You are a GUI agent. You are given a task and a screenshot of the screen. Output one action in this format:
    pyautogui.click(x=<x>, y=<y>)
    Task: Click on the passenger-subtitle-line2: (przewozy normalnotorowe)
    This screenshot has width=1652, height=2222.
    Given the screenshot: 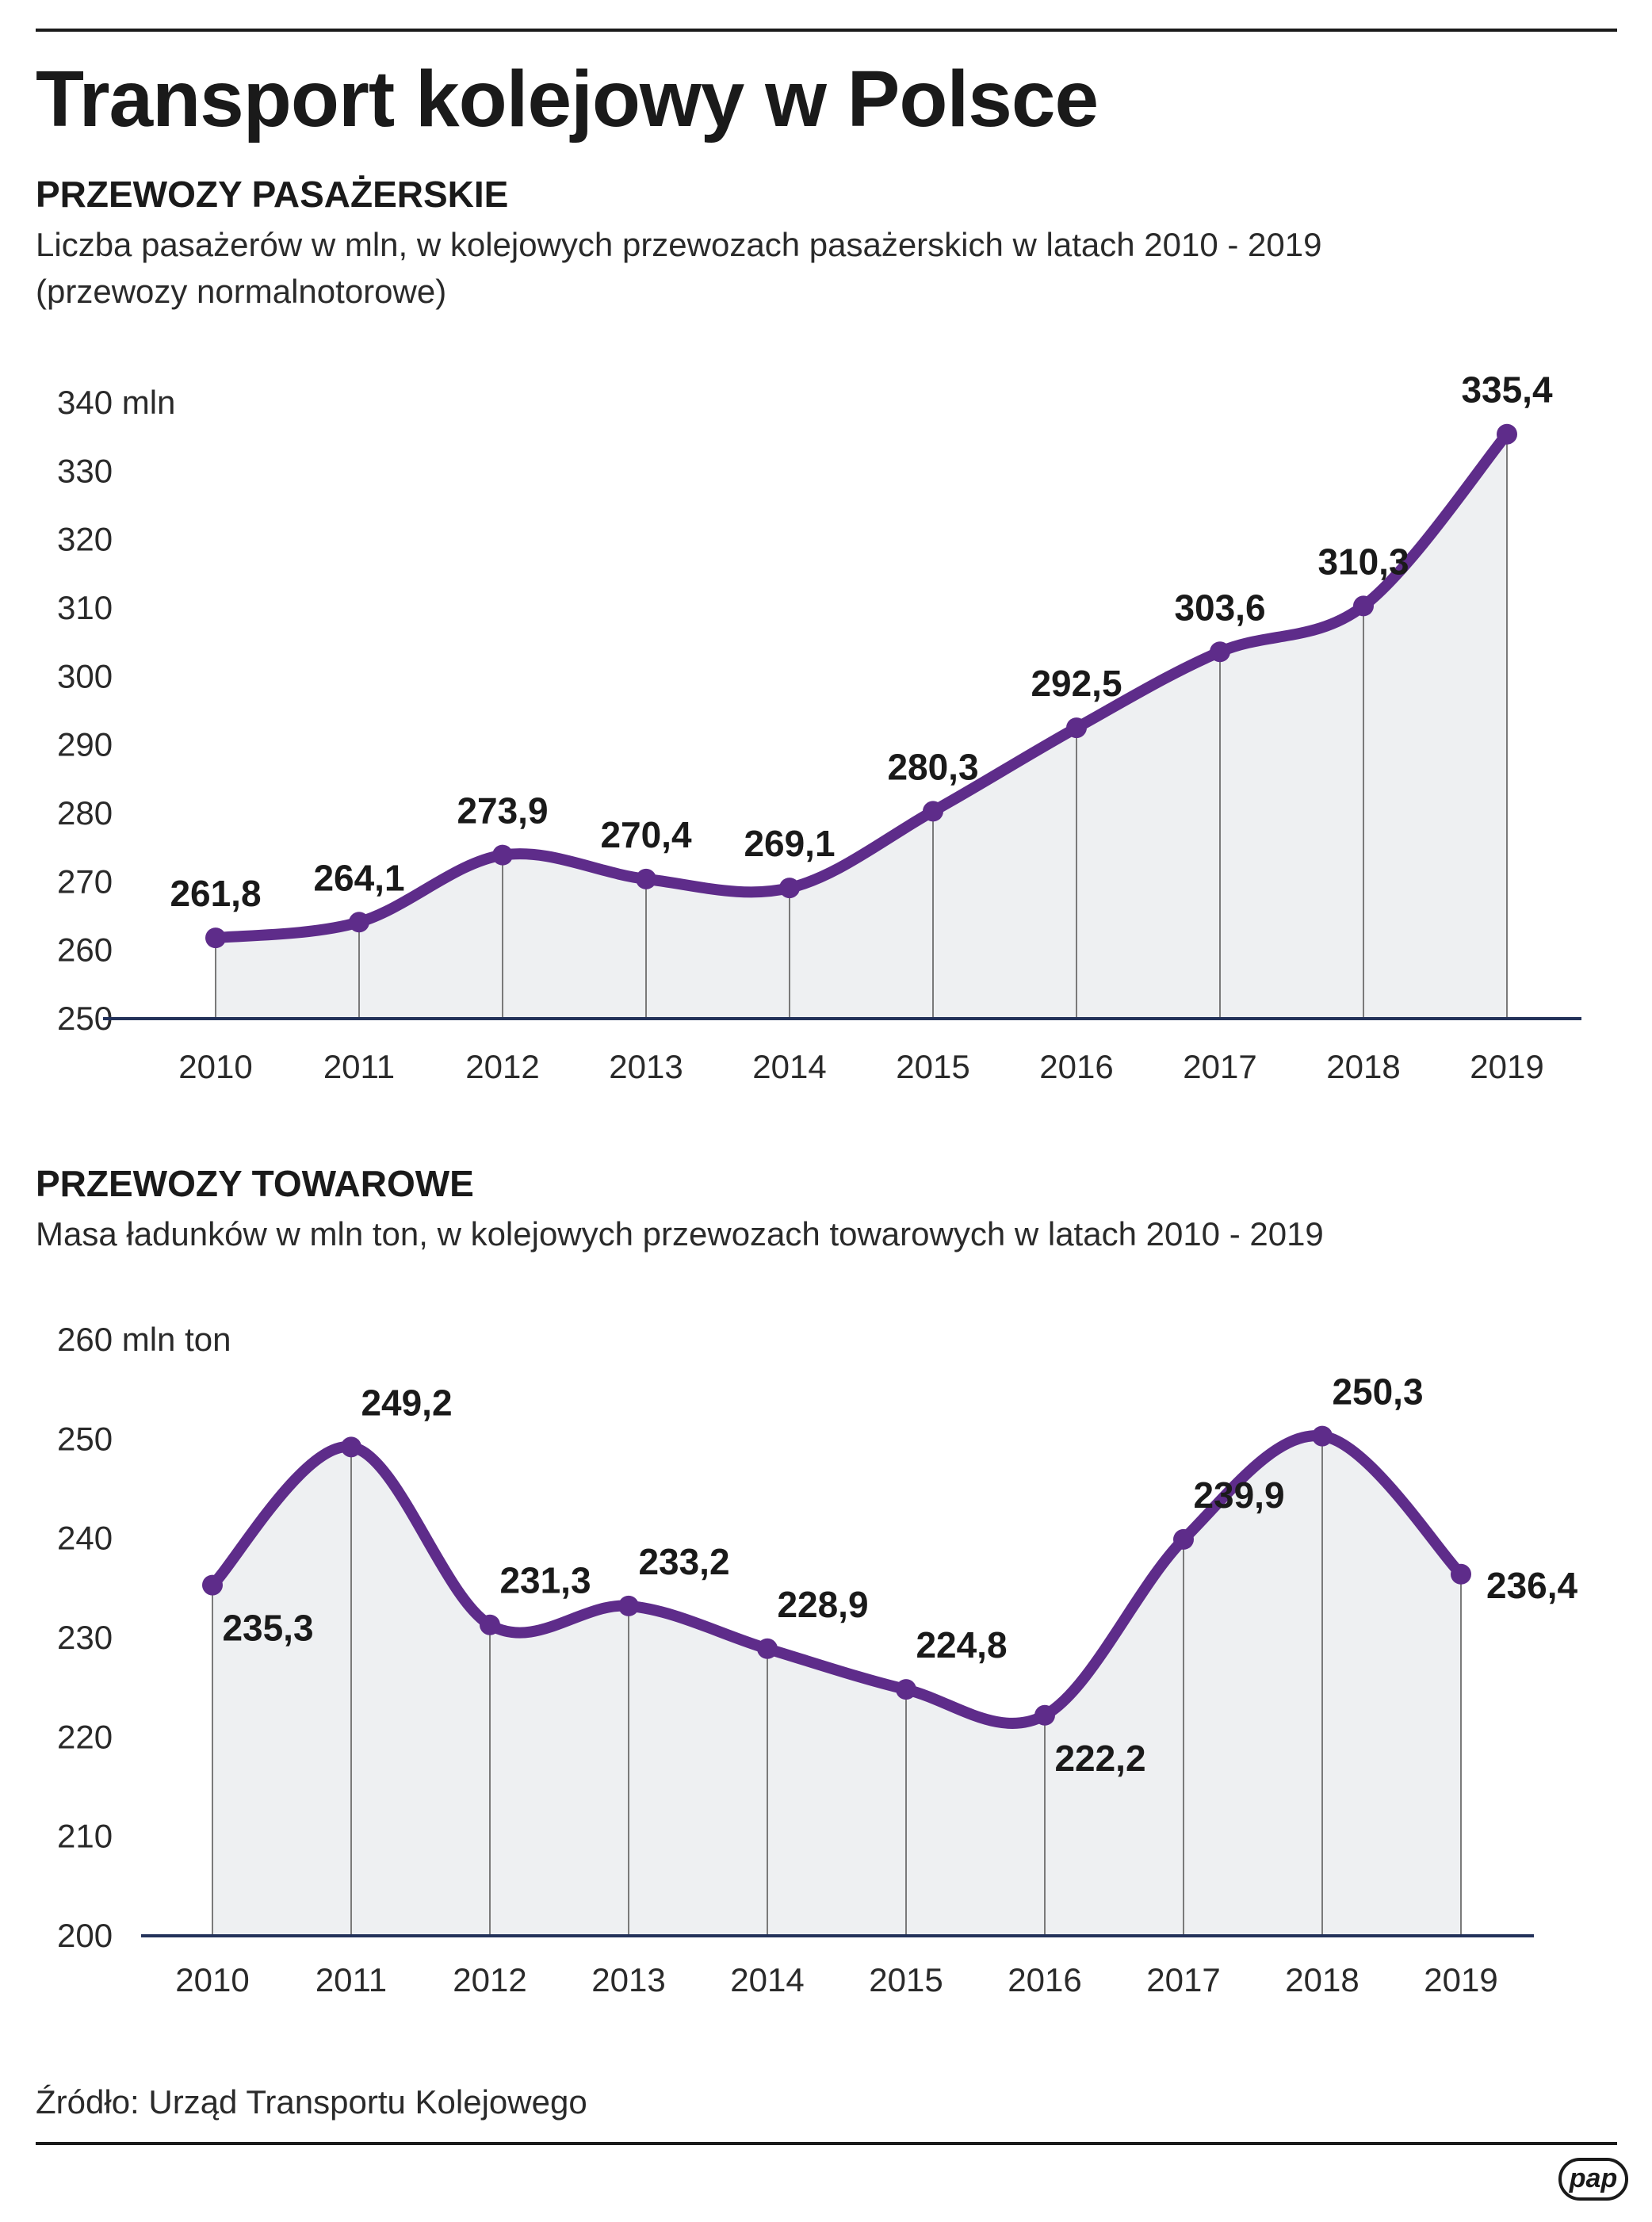 What is the action you would take?
    pyautogui.click(x=242, y=291)
    